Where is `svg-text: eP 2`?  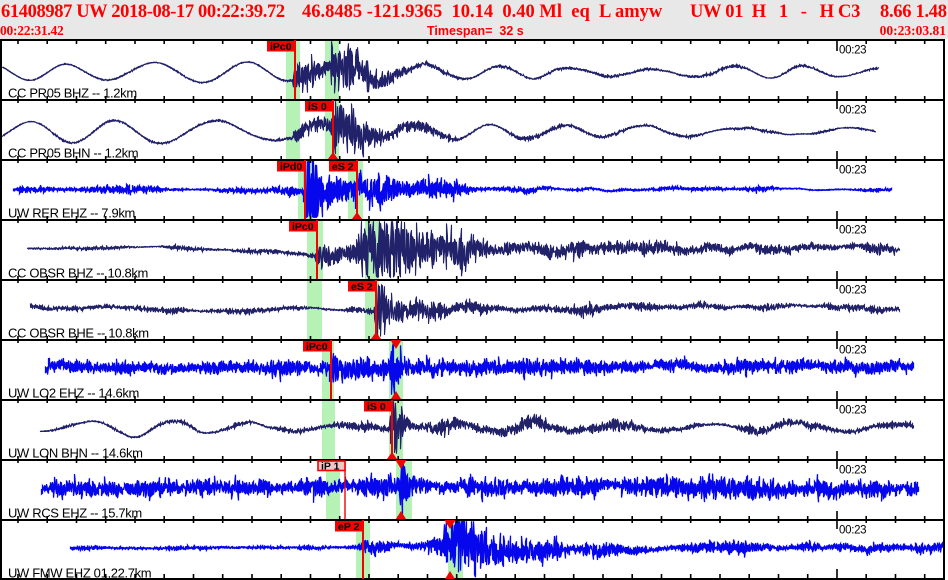
svg-text: eP 2 is located at coordinates (349, 527).